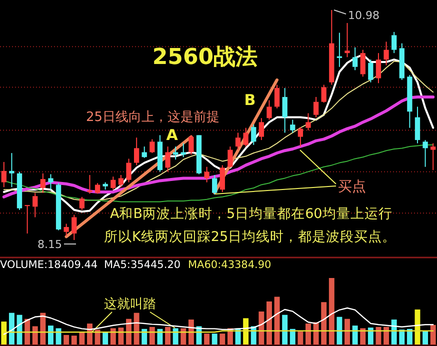  What do you see at coordinates (250, 237) in the screenshot?
I see `annotation: 所以K线两次回踩25日均线时，都是波段买点。` at bounding box center [250, 237].